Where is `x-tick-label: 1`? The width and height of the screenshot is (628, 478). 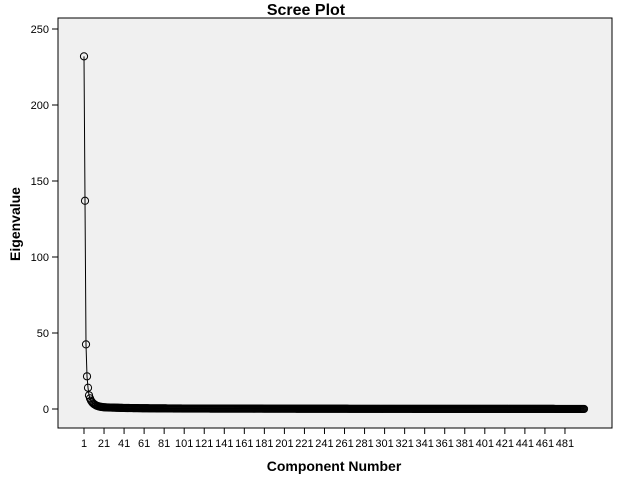
x-tick-label: 1 is located at coordinates (84, 444).